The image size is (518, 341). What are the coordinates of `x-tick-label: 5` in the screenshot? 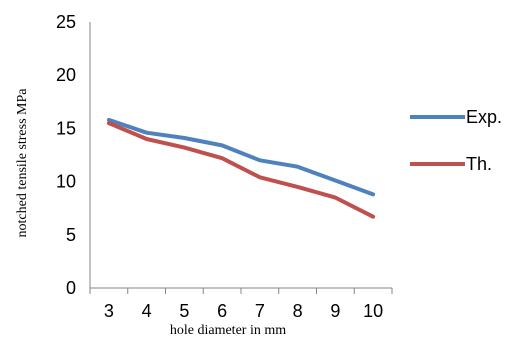 It's located at (184, 311).